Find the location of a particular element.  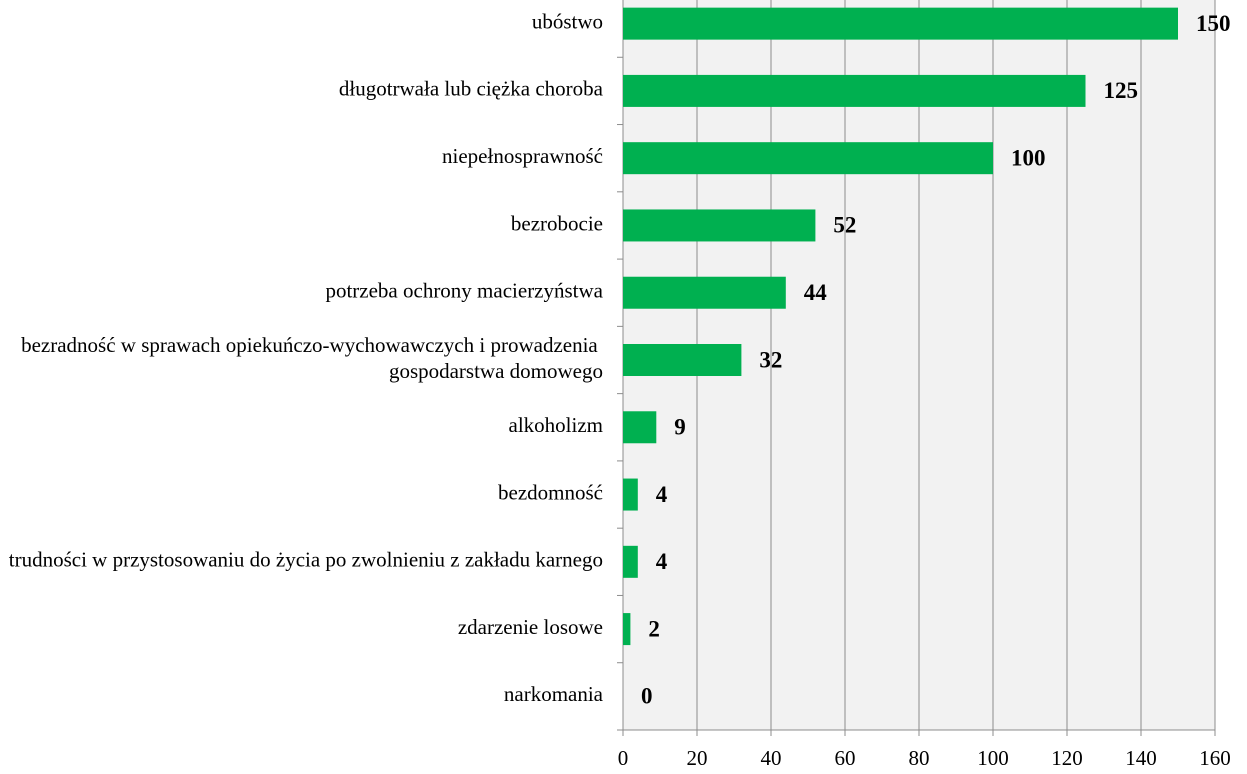

y-tick-label: alkoholizm is located at coordinates (556, 425).